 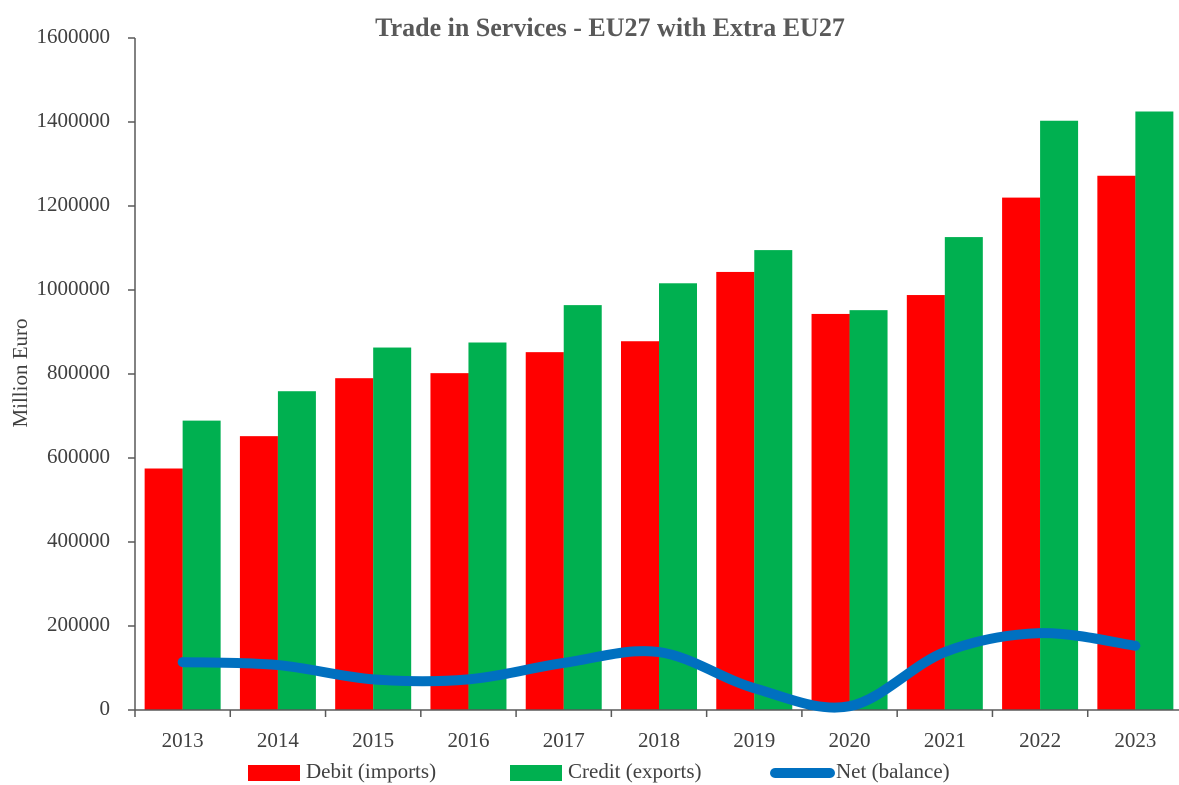 What do you see at coordinates (850, 740) in the screenshot?
I see `x-tick-label: 2020` at bounding box center [850, 740].